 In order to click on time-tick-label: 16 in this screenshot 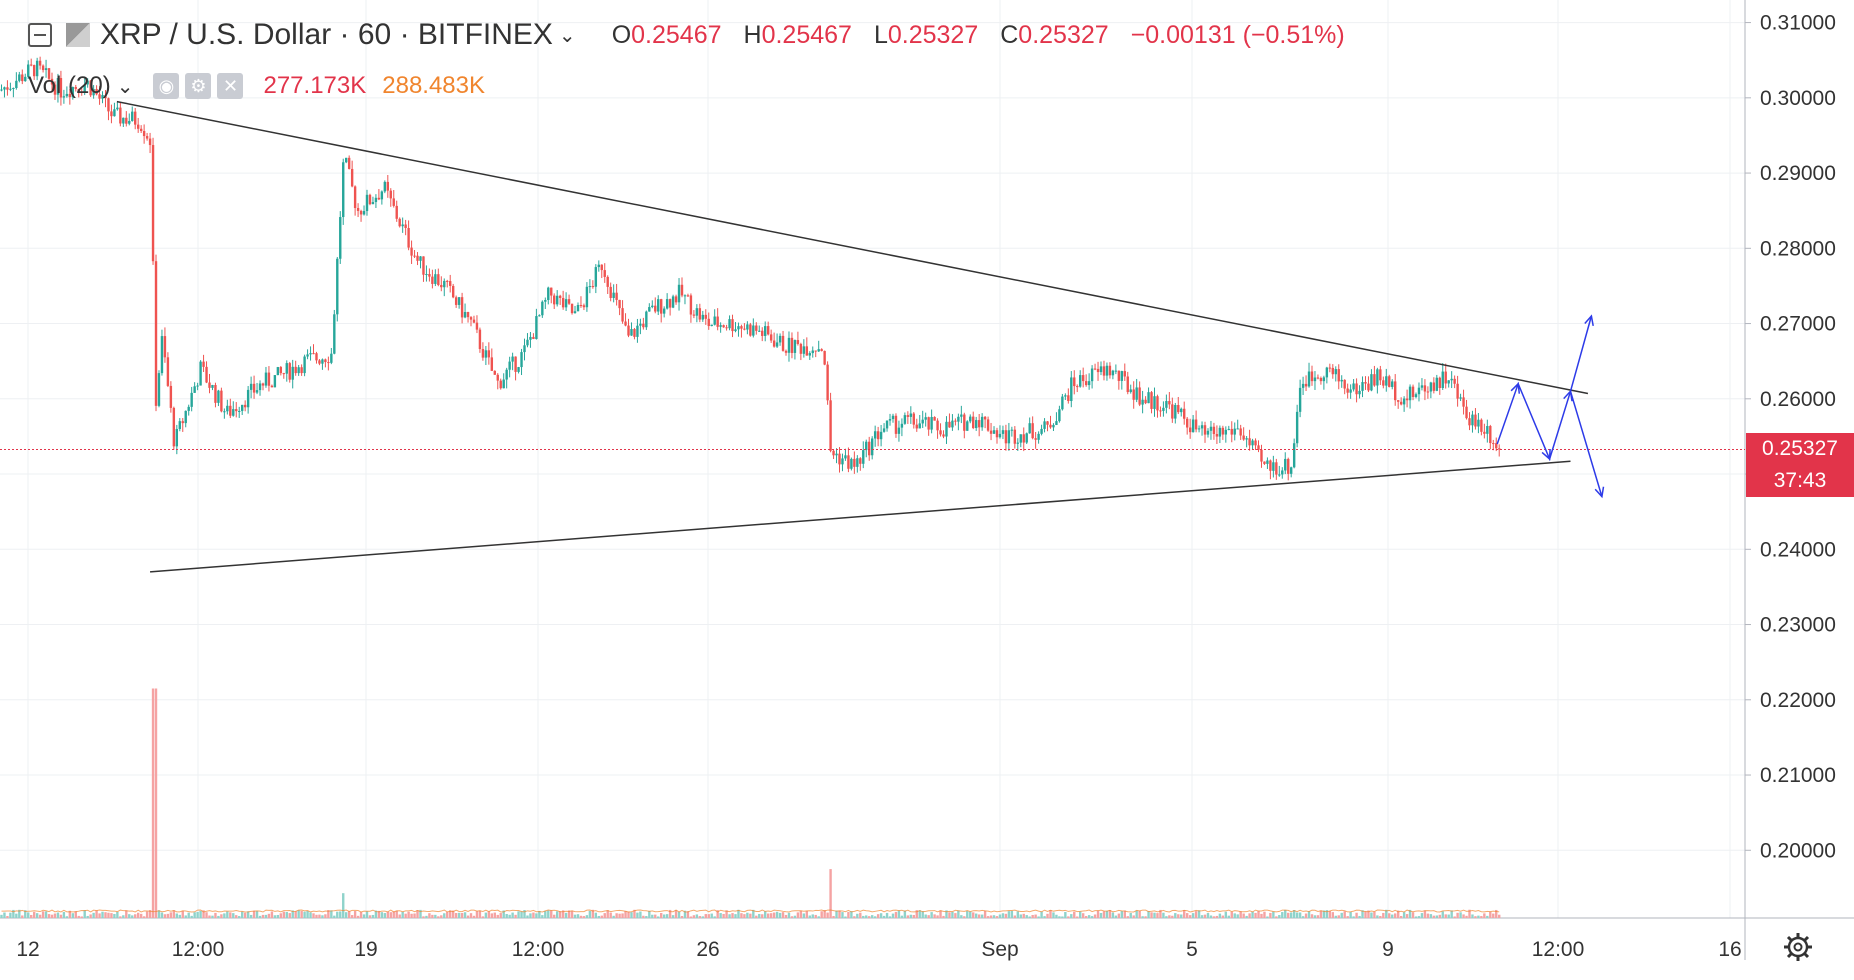, I will do `click(1729, 949)`.